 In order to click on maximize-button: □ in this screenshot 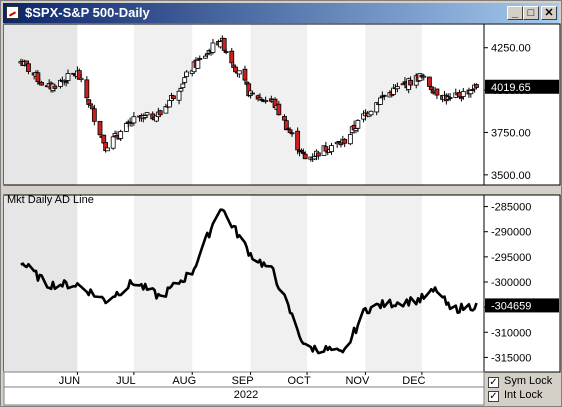, I will do `click(531, 13)`.